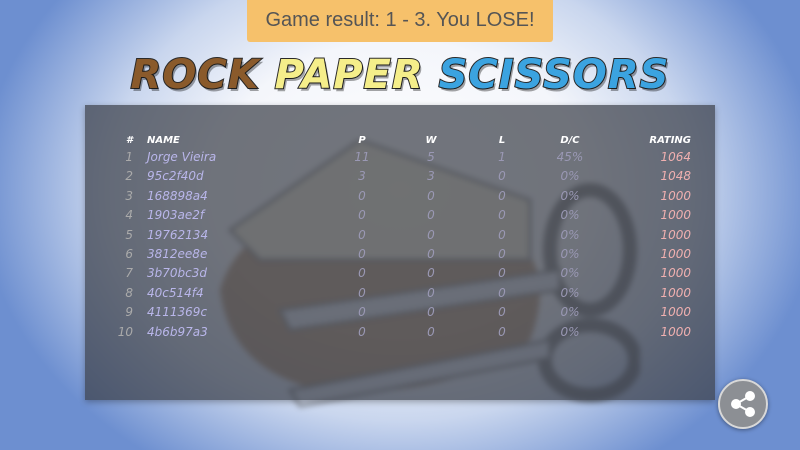 The image size is (800, 450). Describe the element at coordinates (125, 331) in the screenshot. I see `cell-rank: 10` at that location.